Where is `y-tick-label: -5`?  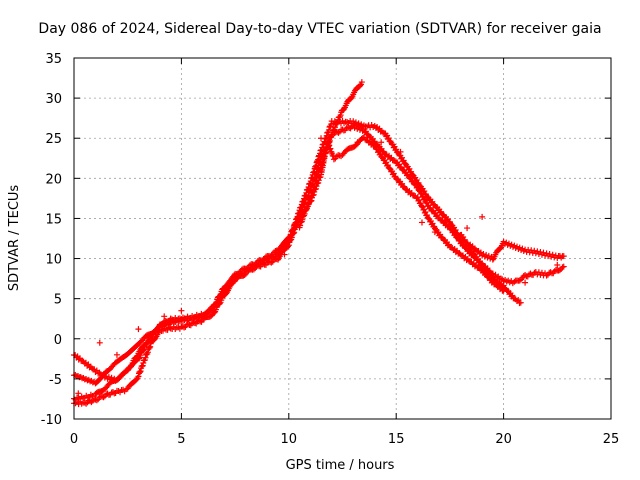
y-tick-label: -5 is located at coordinates (55, 380).